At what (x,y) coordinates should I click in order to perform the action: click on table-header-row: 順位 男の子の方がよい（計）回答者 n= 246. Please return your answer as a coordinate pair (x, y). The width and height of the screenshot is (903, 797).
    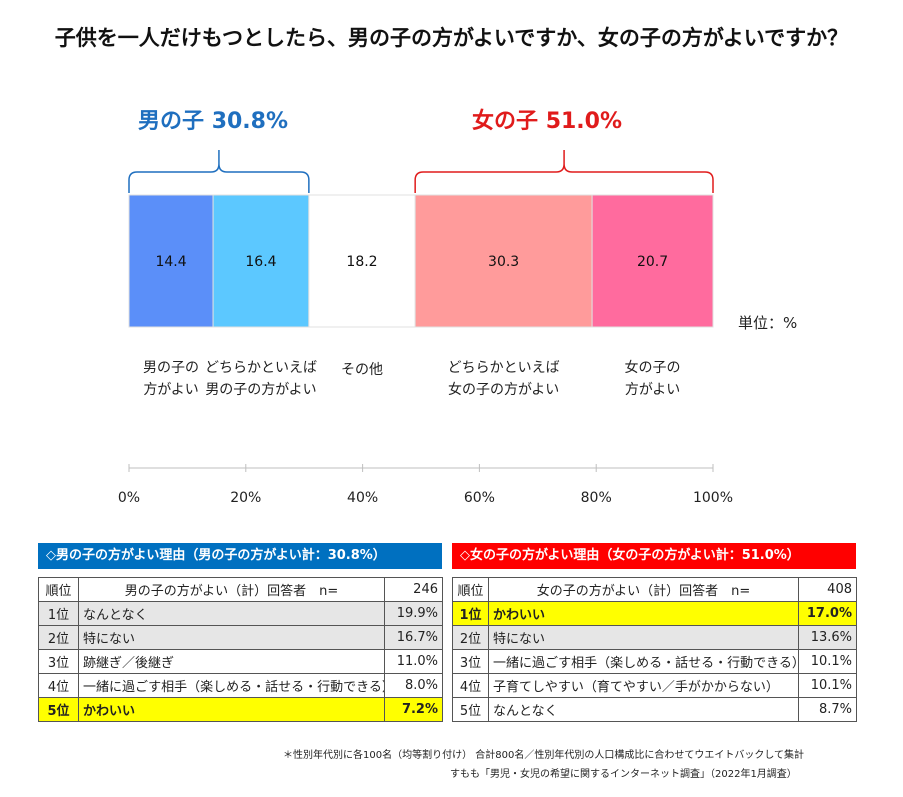
    Looking at the image, I should click on (240, 589).